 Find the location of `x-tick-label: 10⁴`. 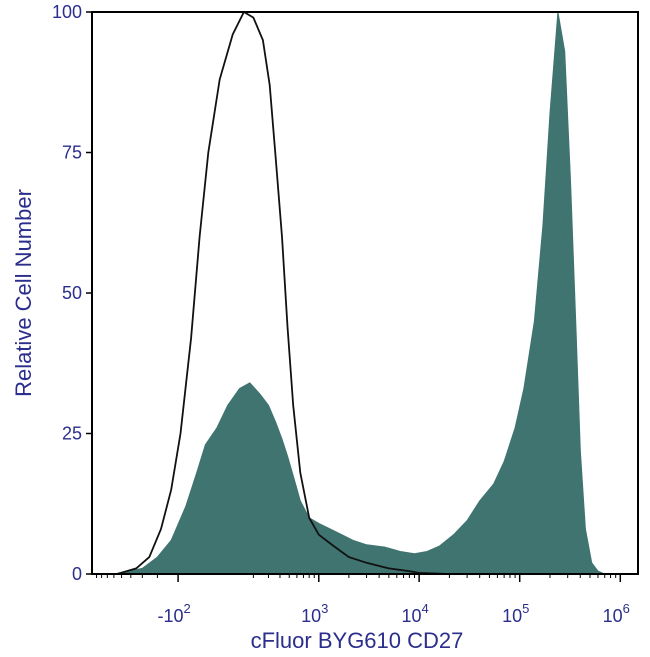

x-tick-label: 10⁴ is located at coordinates (414, 613).